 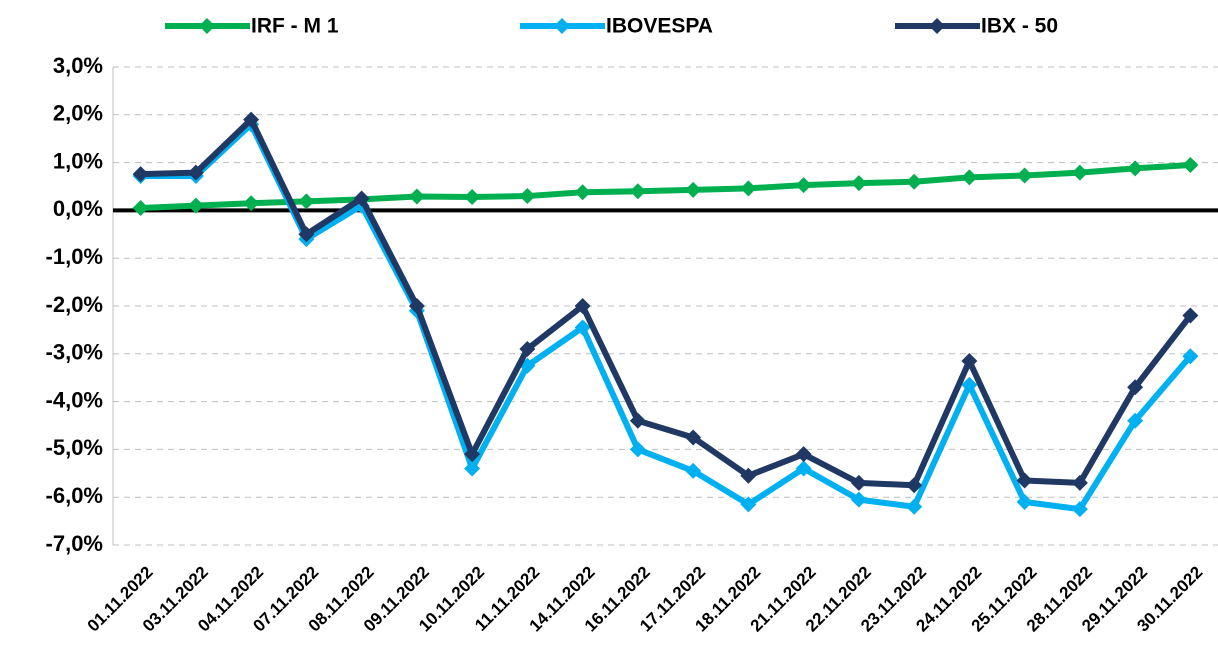 I want to click on y-tick-label: -2,0%, so click(x=74, y=304).